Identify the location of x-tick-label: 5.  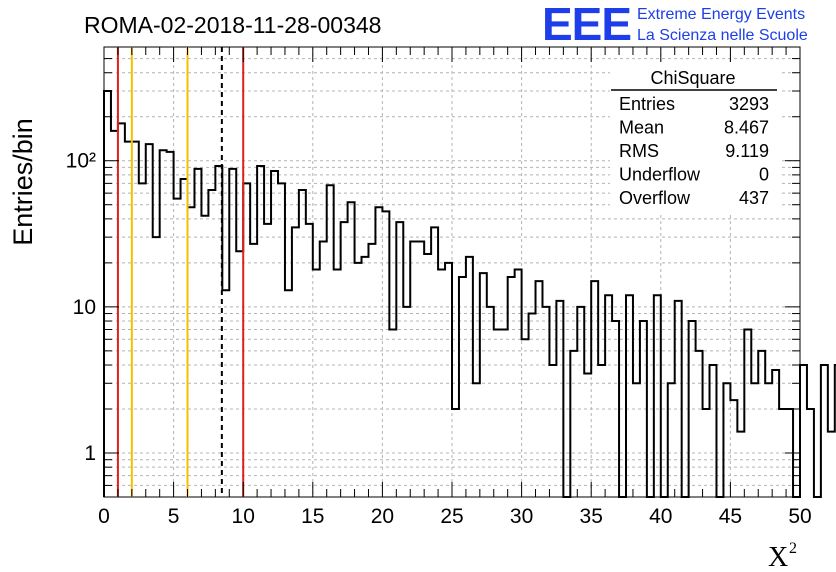
(174, 516).